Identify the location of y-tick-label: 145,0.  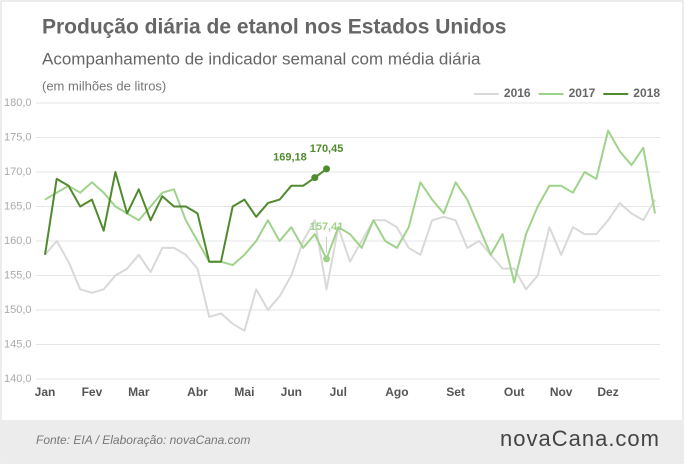
(18, 344).